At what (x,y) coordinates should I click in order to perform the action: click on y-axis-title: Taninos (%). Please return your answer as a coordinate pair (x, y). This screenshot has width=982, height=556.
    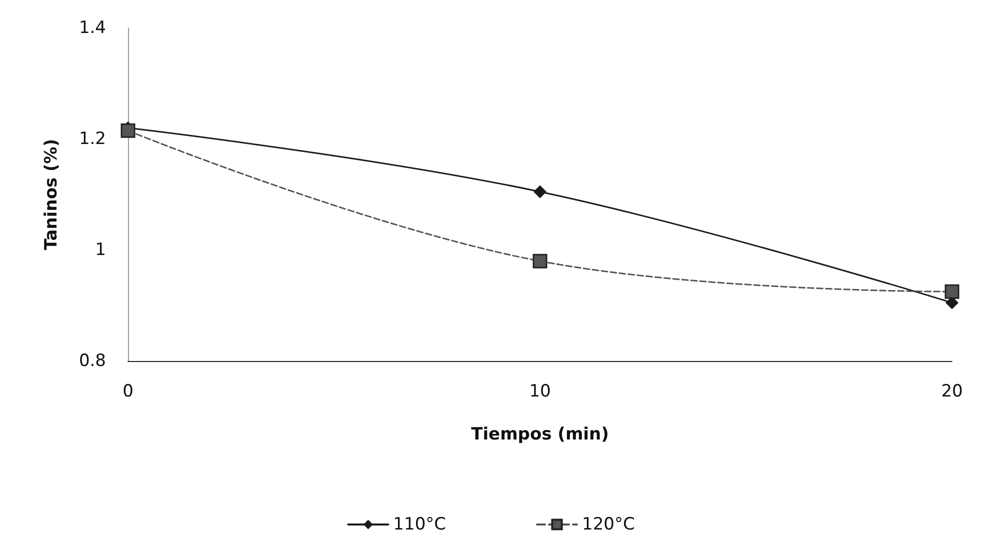
    Looking at the image, I should click on (52, 194).